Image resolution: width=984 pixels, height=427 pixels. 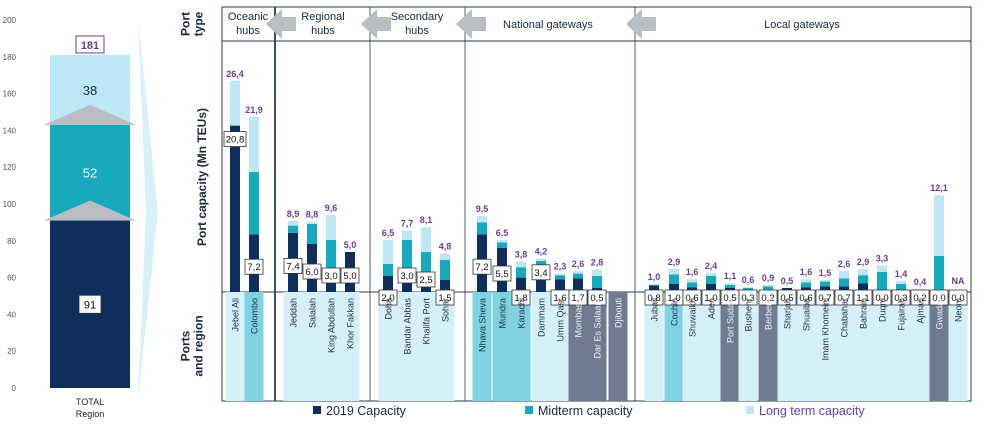 What do you see at coordinates (748, 287) in the screenshot?
I see `bar-bushehr-longterm` at bounding box center [748, 287].